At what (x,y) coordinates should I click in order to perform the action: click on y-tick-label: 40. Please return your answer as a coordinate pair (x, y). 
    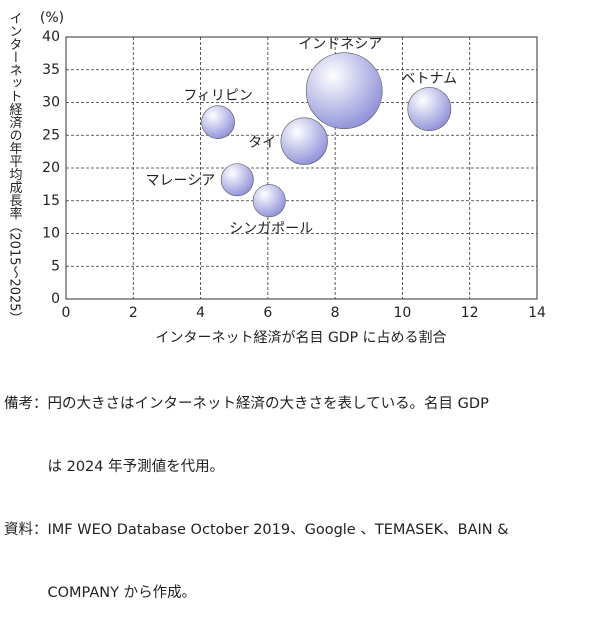
    Looking at the image, I should click on (51, 37).